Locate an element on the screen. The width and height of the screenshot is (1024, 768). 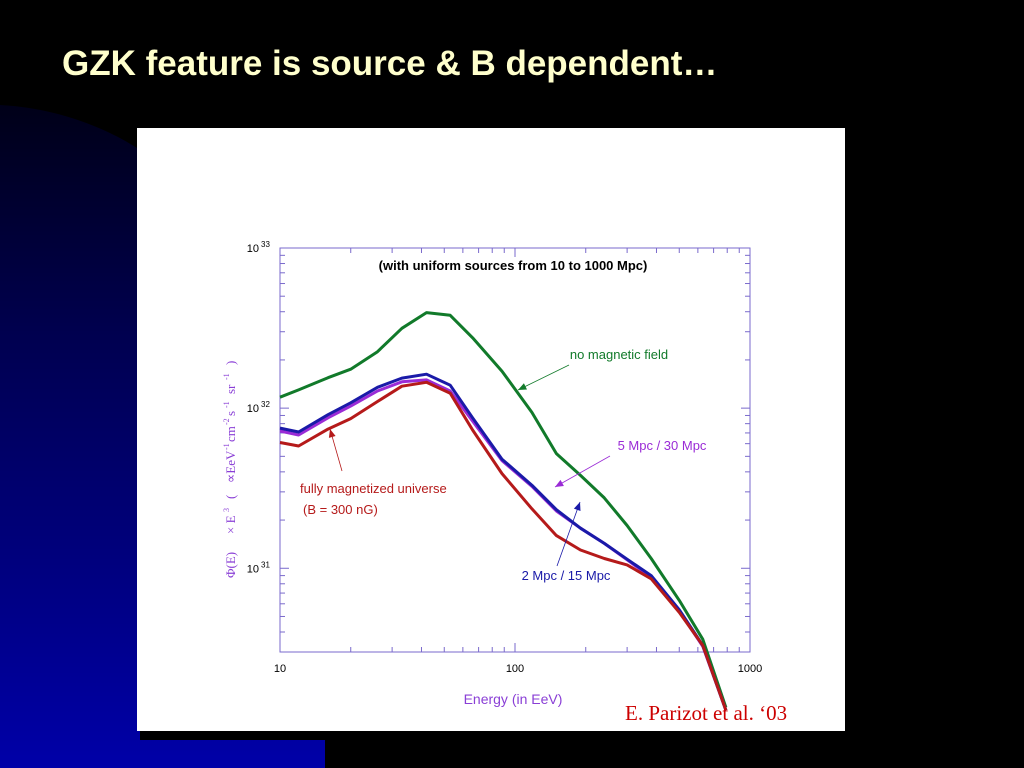
x-tick-label: 100 is located at coordinates (515, 669).